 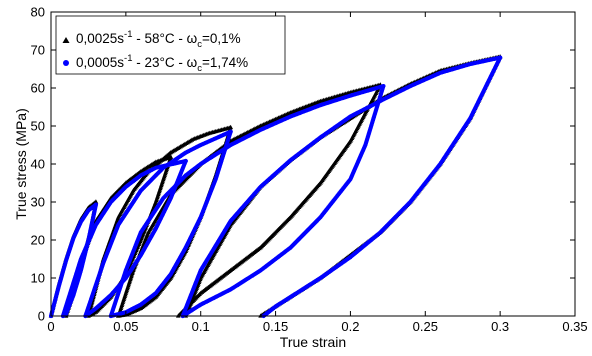 I want to click on x-tick-label: 0.3, so click(x=500, y=326).